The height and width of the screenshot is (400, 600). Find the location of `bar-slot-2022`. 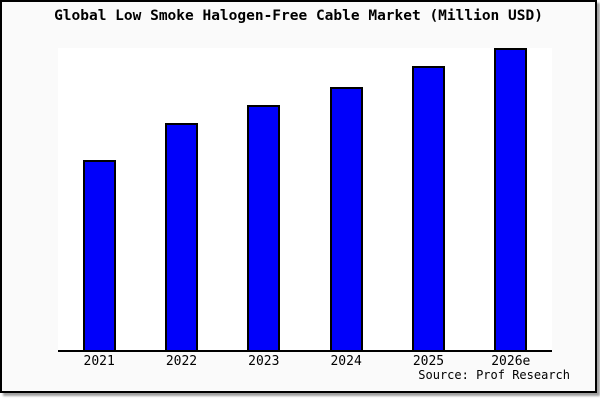

bar-slot-2022 is located at coordinates (181, 199).